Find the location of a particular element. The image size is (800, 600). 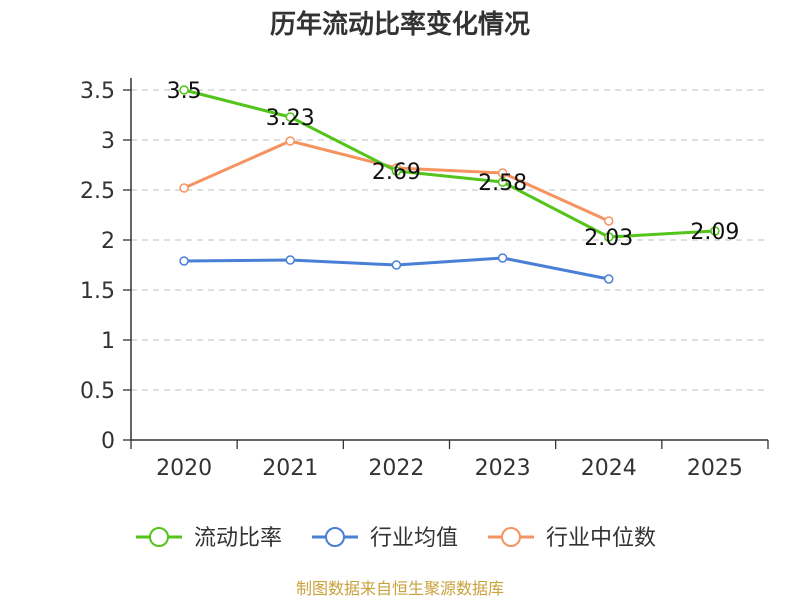

y-tick-label: 2.5 is located at coordinates (97, 191).